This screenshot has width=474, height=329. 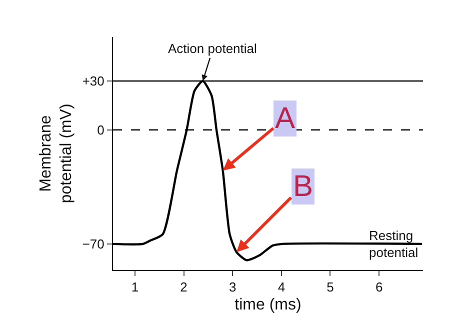 What do you see at coordinates (232, 287) in the screenshot?
I see `x-tick-label: 3` at bounding box center [232, 287].